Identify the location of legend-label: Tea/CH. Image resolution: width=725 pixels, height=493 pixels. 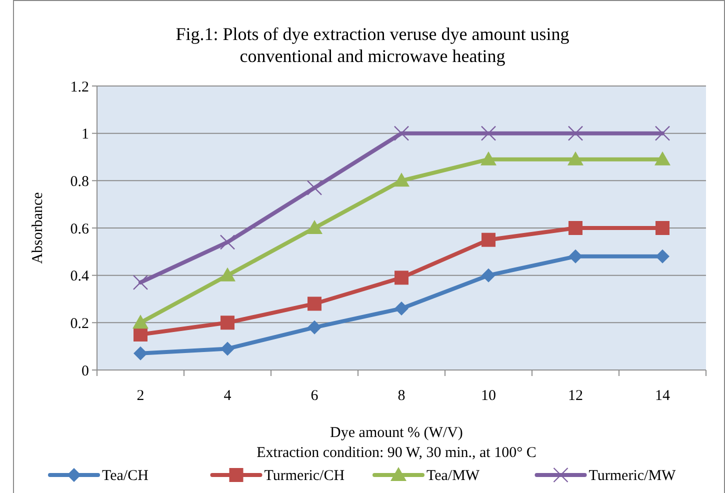
(125, 476).